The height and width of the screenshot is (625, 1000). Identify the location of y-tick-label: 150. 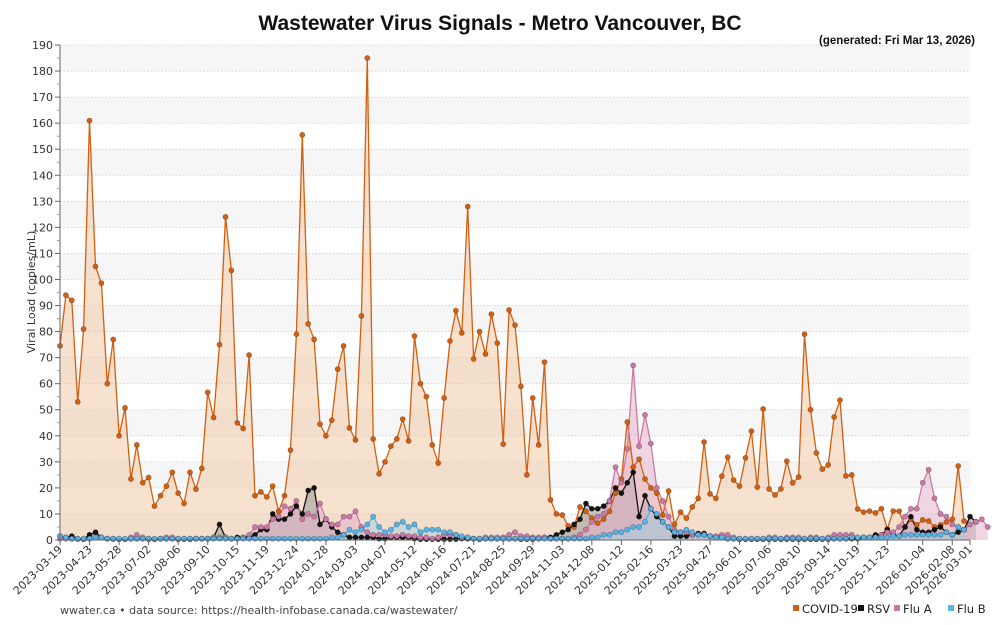
(42, 149).